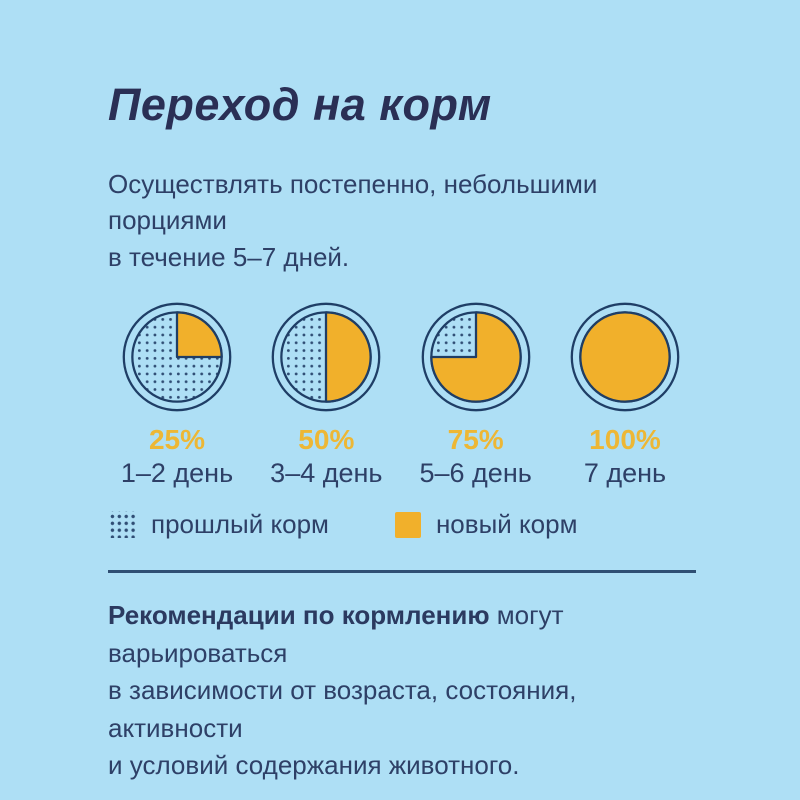 Image resolution: width=800 pixels, height=800 pixels. What do you see at coordinates (299, 615) in the screenshot?
I see `recommendation-lead: Рекомендации по кормлению` at bounding box center [299, 615].